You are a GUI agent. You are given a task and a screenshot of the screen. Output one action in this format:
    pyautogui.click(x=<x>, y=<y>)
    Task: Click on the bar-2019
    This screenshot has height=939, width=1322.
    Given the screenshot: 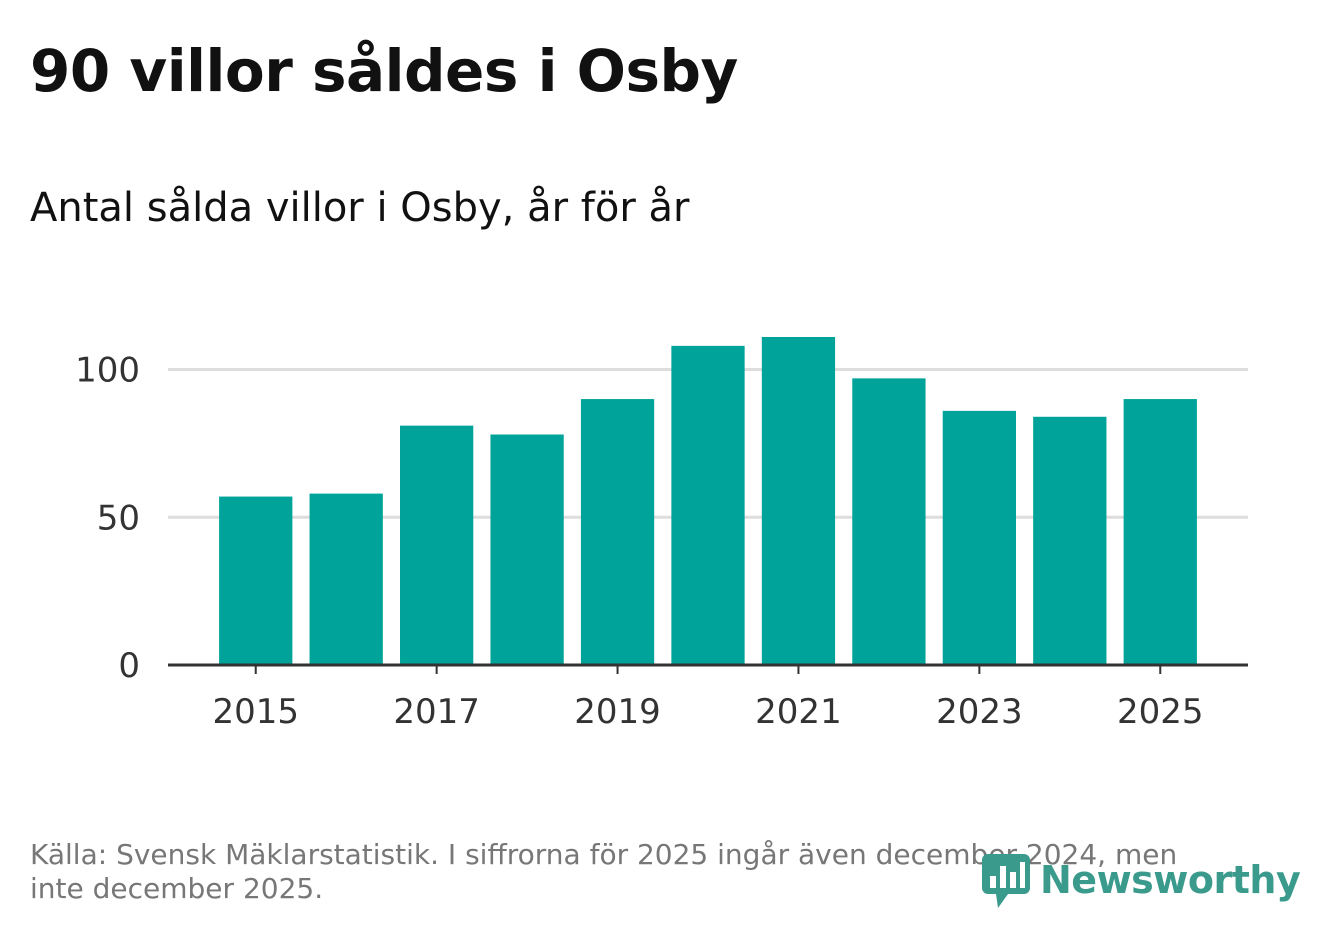 What is the action you would take?
    pyautogui.click(x=617, y=532)
    